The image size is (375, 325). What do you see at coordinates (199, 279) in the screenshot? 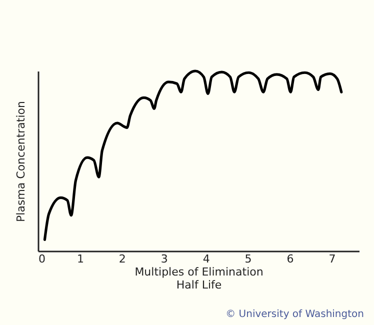
I see `x-axis-title: Multiples of Elimination Half Life` at bounding box center [199, 279].